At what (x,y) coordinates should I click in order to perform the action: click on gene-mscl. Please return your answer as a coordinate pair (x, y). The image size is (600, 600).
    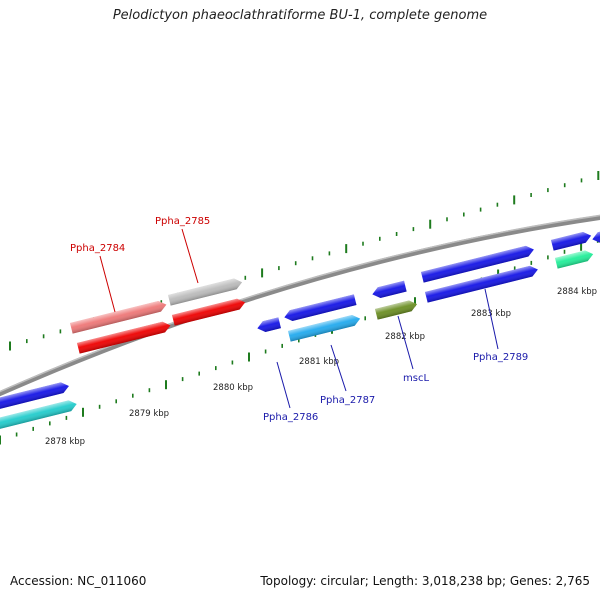
    Looking at the image, I should click on (396, 309).